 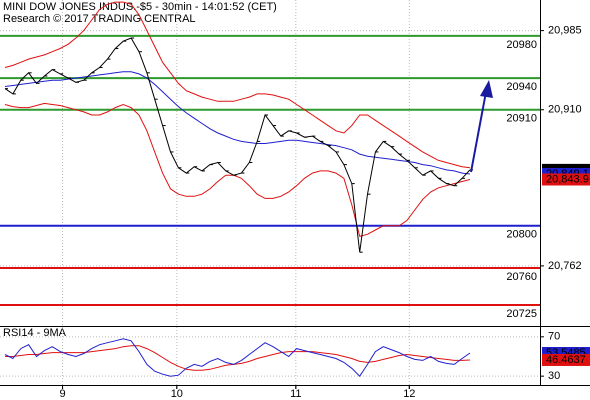 What do you see at coordinates (565, 31) in the screenshot?
I see `y-tick-label: 20,985` at bounding box center [565, 31].